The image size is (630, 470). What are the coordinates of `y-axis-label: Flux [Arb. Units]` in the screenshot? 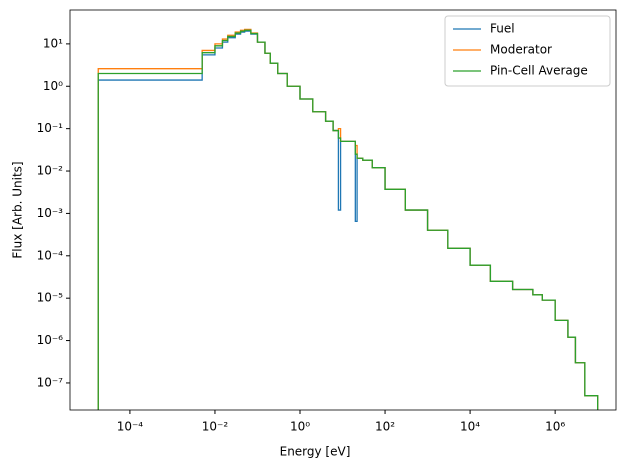 It's located at (18, 209).